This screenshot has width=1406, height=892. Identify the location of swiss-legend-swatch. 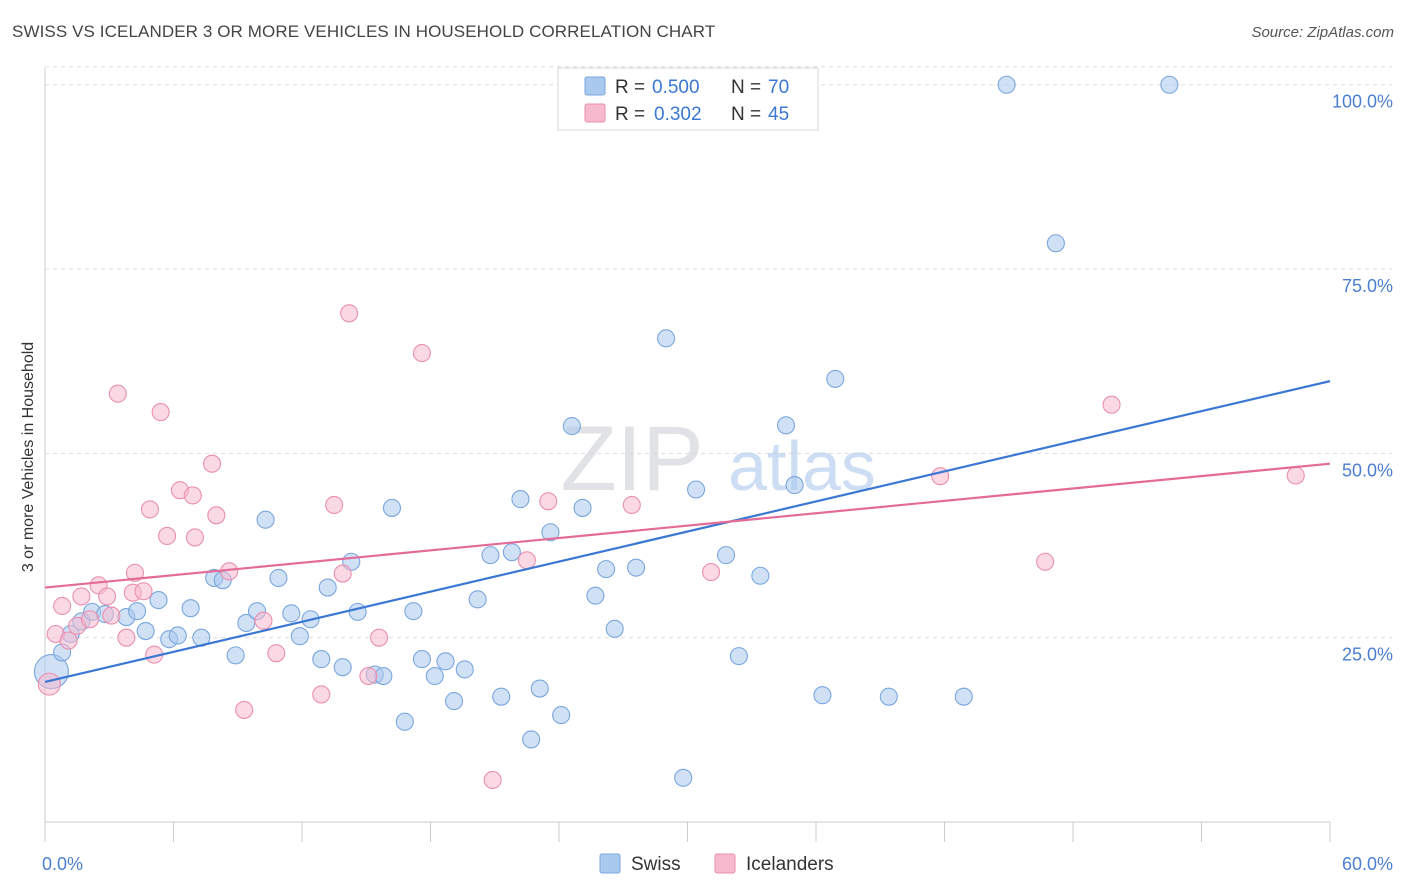
(595, 86).